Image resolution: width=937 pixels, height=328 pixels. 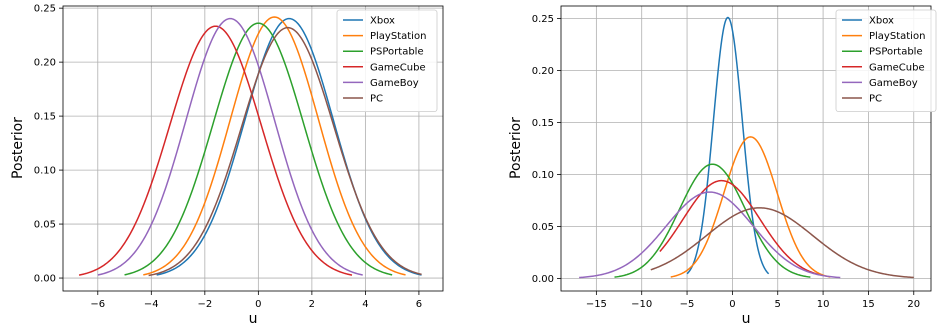 I want to click on series-line-gameboy, so click(x=710, y=235).